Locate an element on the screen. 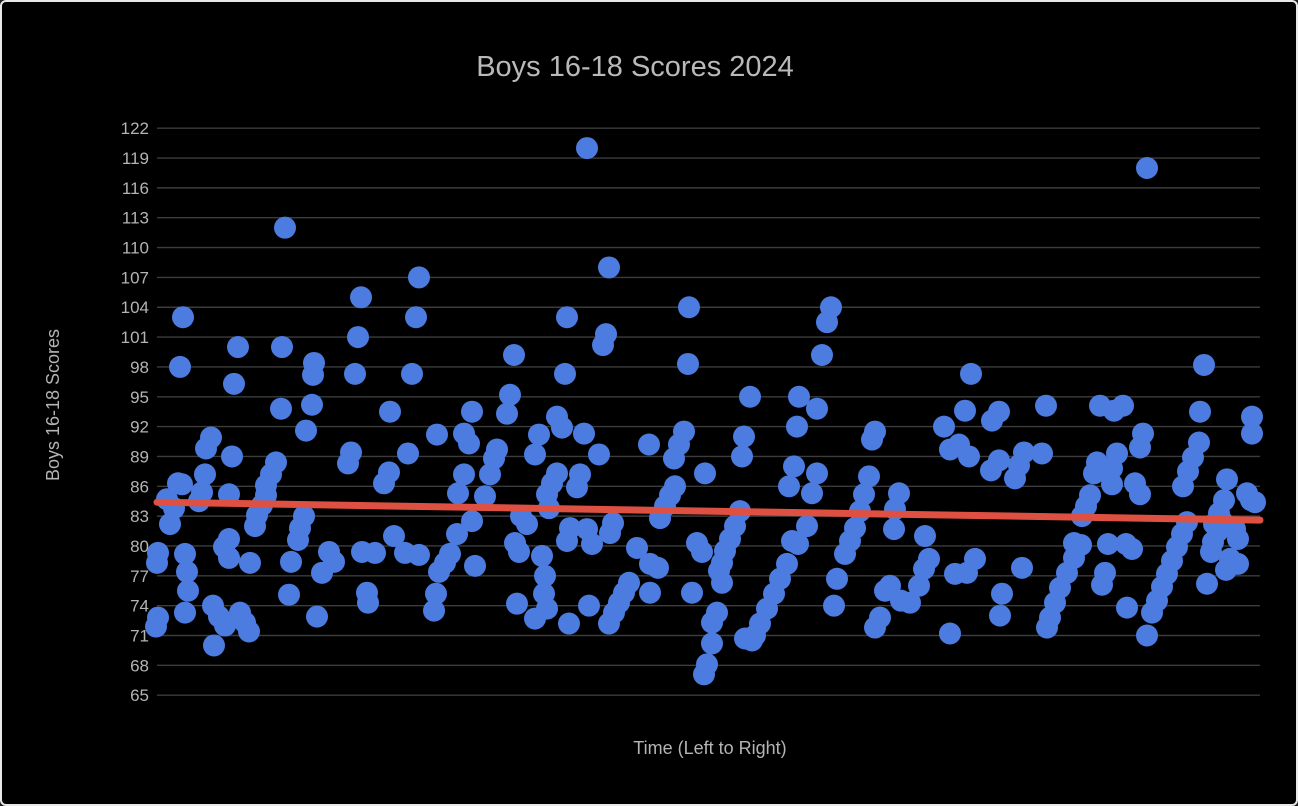 The height and width of the screenshot is (806, 1298). y-tick-label: 116 is located at coordinates (135, 188).